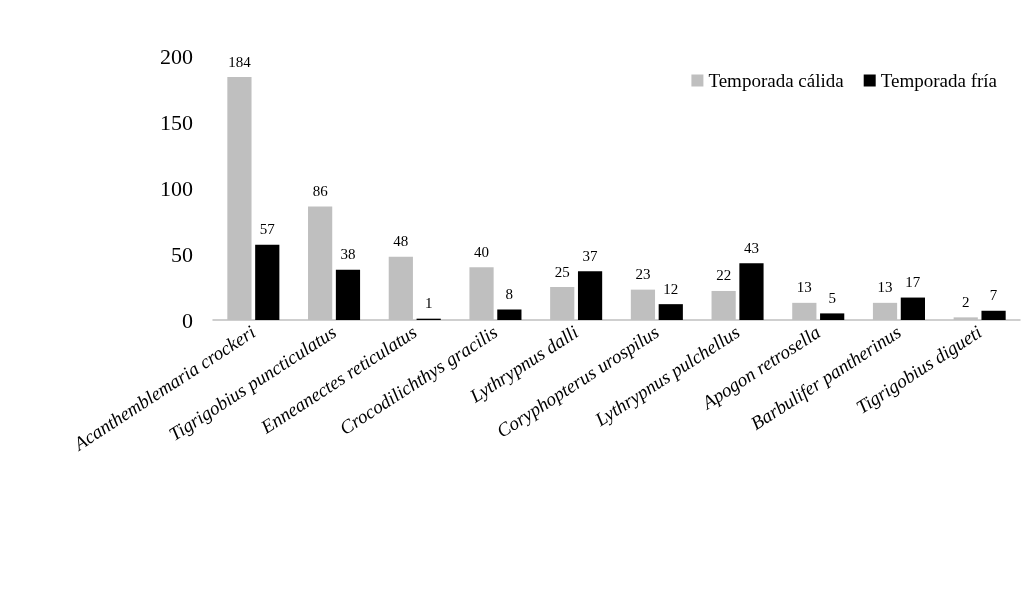 The width and height of the screenshot is (1030, 595). I want to click on y-tick-label: 50, so click(182, 254).